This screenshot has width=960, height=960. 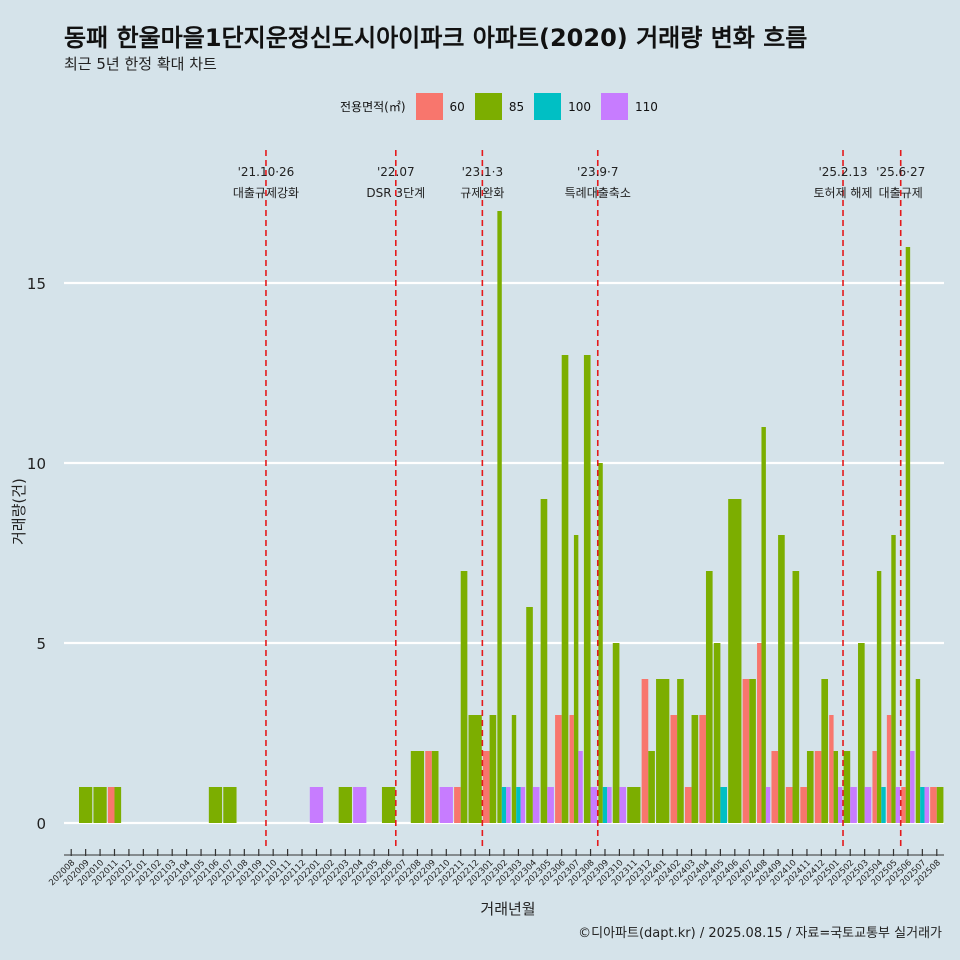 What do you see at coordinates (36, 464) in the screenshot?
I see `y-tick-label: 10` at bounding box center [36, 464].